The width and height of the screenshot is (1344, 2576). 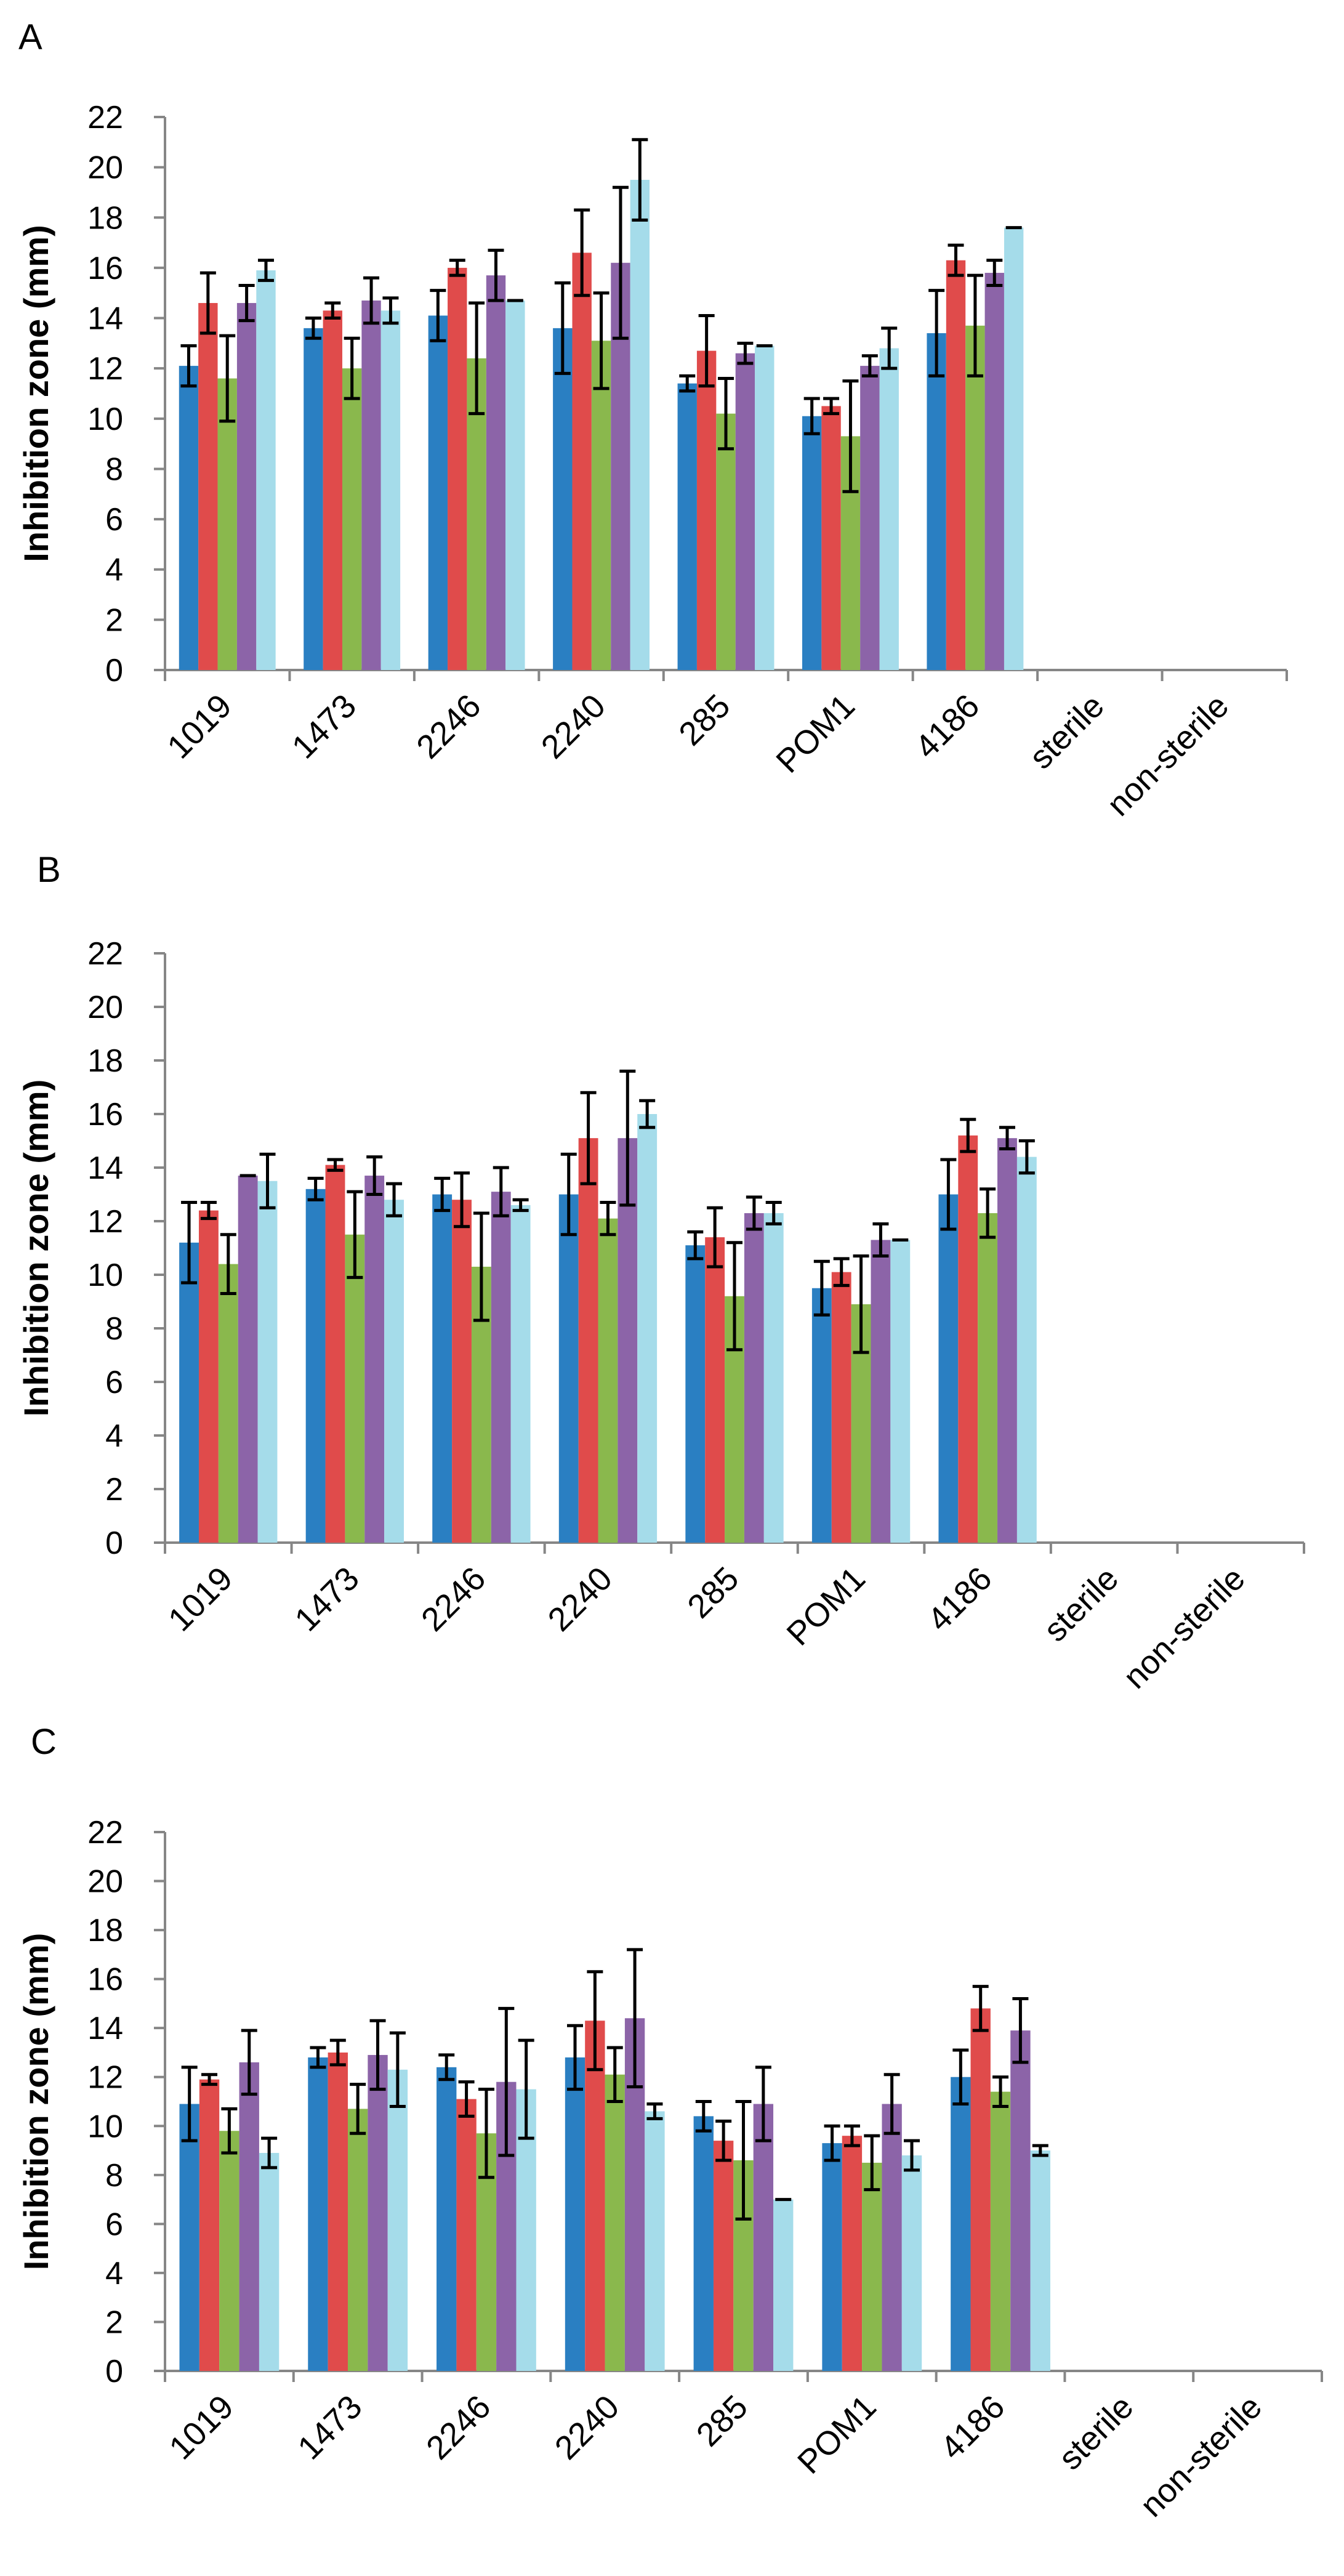 What do you see at coordinates (105, 1882) in the screenshot?
I see `y-tick-label: 20` at bounding box center [105, 1882].